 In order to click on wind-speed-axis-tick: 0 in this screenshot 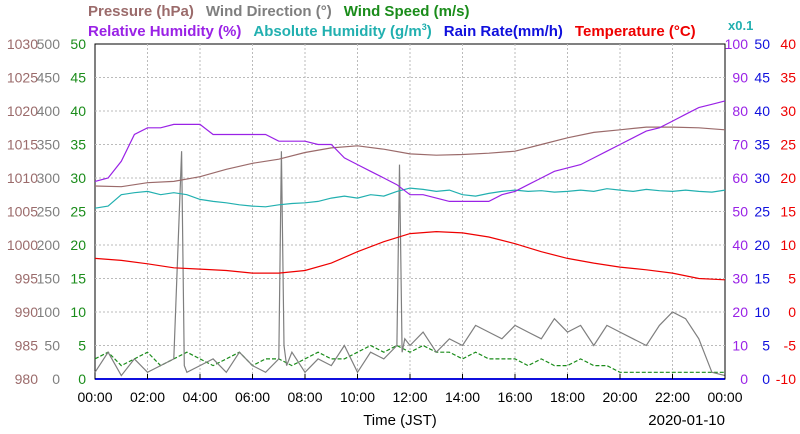, I will do `click(82, 379)`.